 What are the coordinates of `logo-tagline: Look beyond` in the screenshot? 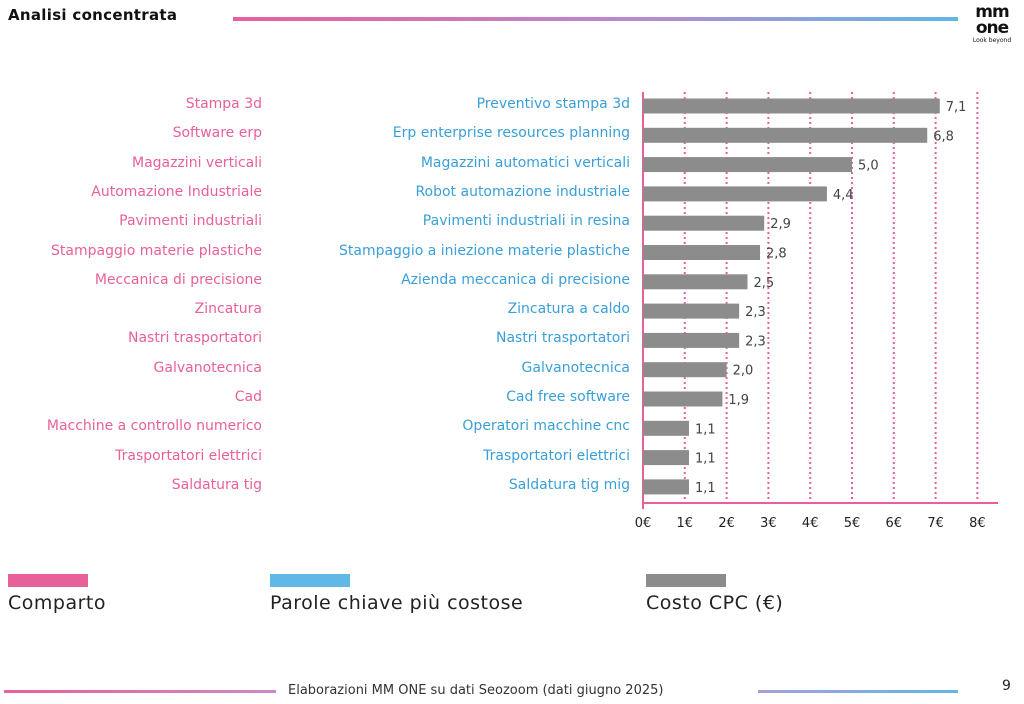 It's located at (992, 40).